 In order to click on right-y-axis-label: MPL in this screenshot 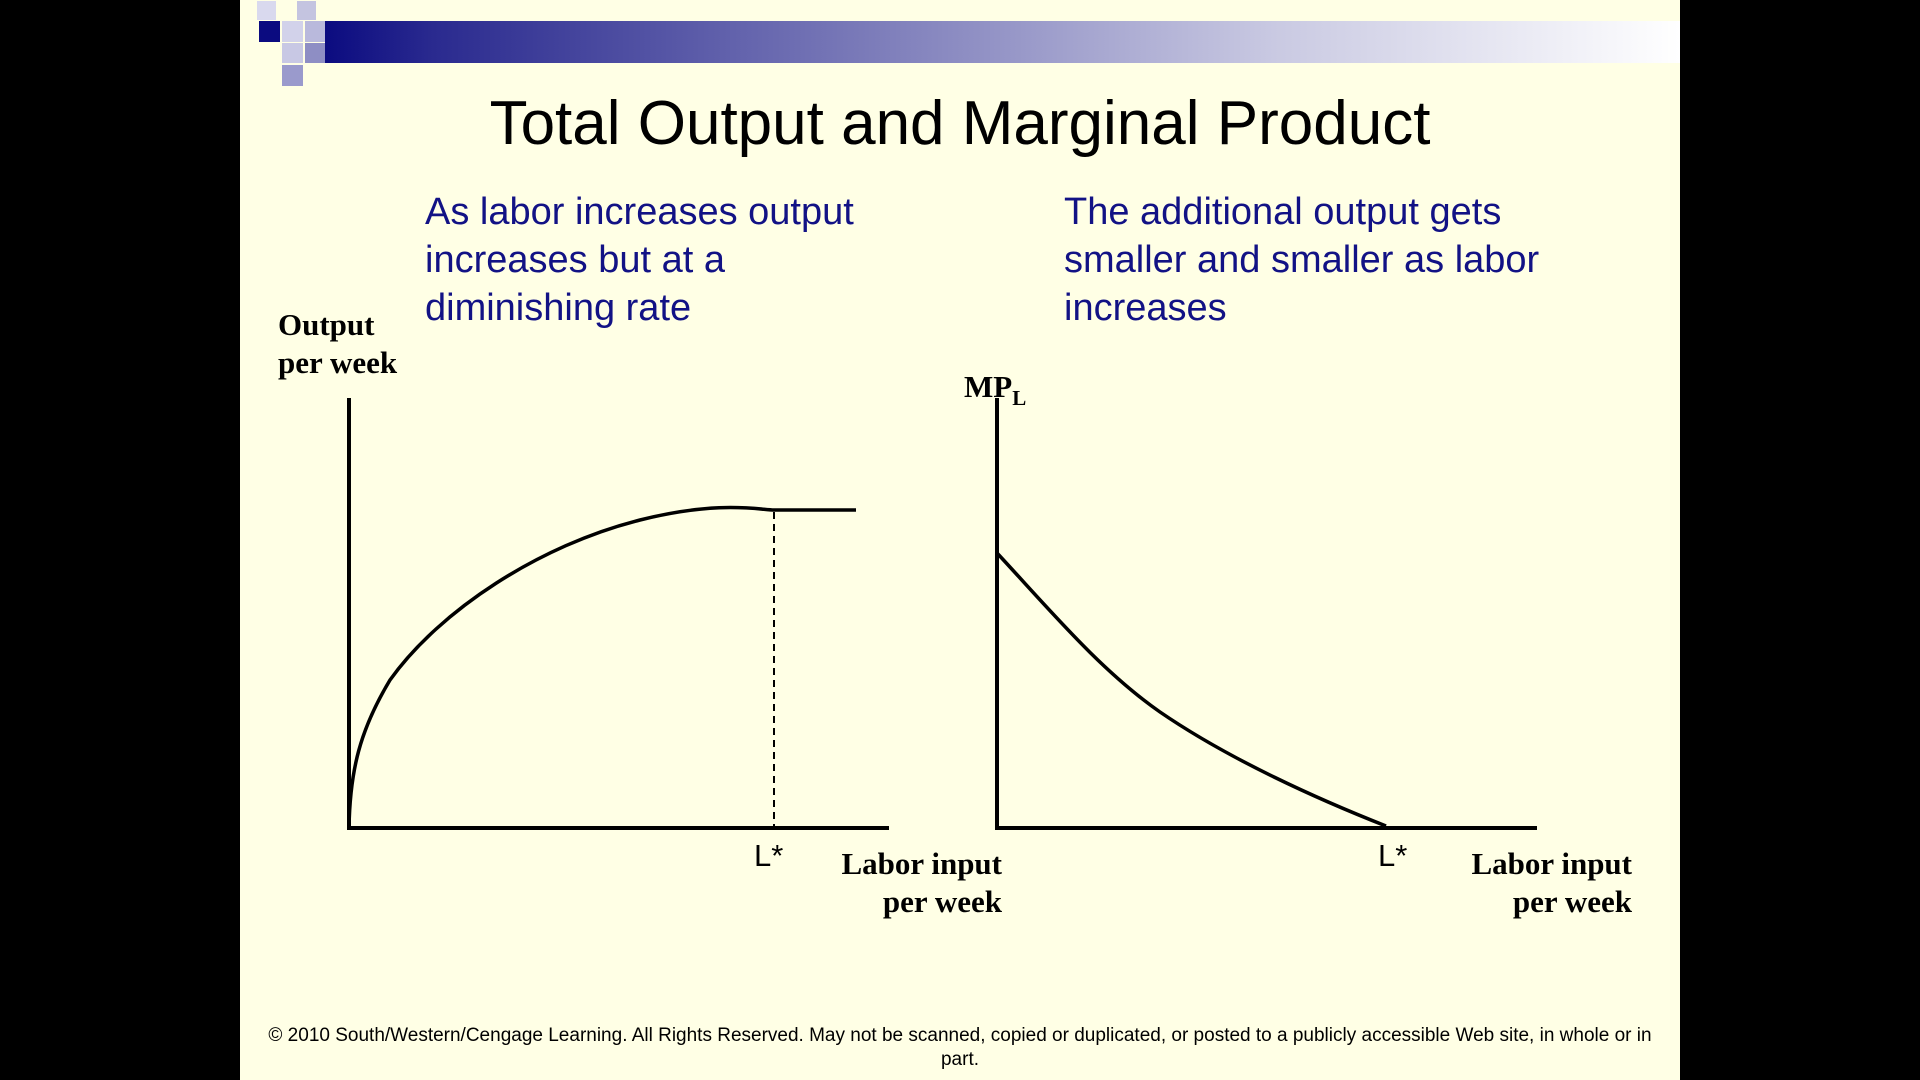, I will do `click(995, 373)`.